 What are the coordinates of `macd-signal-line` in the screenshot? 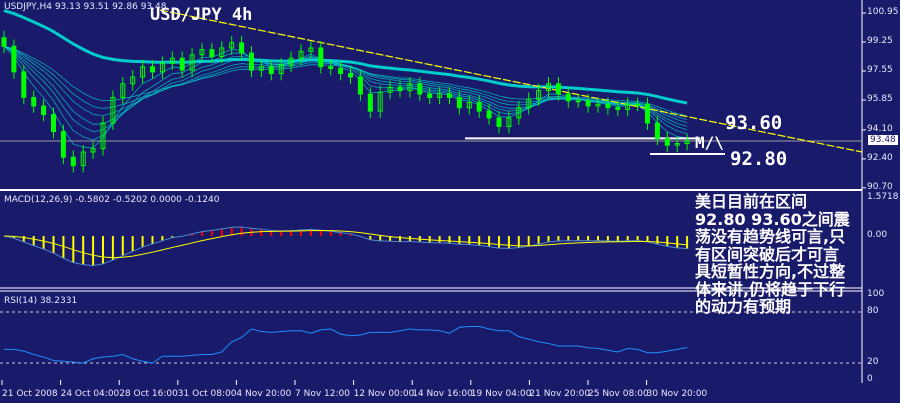 It's located at (345, 244).